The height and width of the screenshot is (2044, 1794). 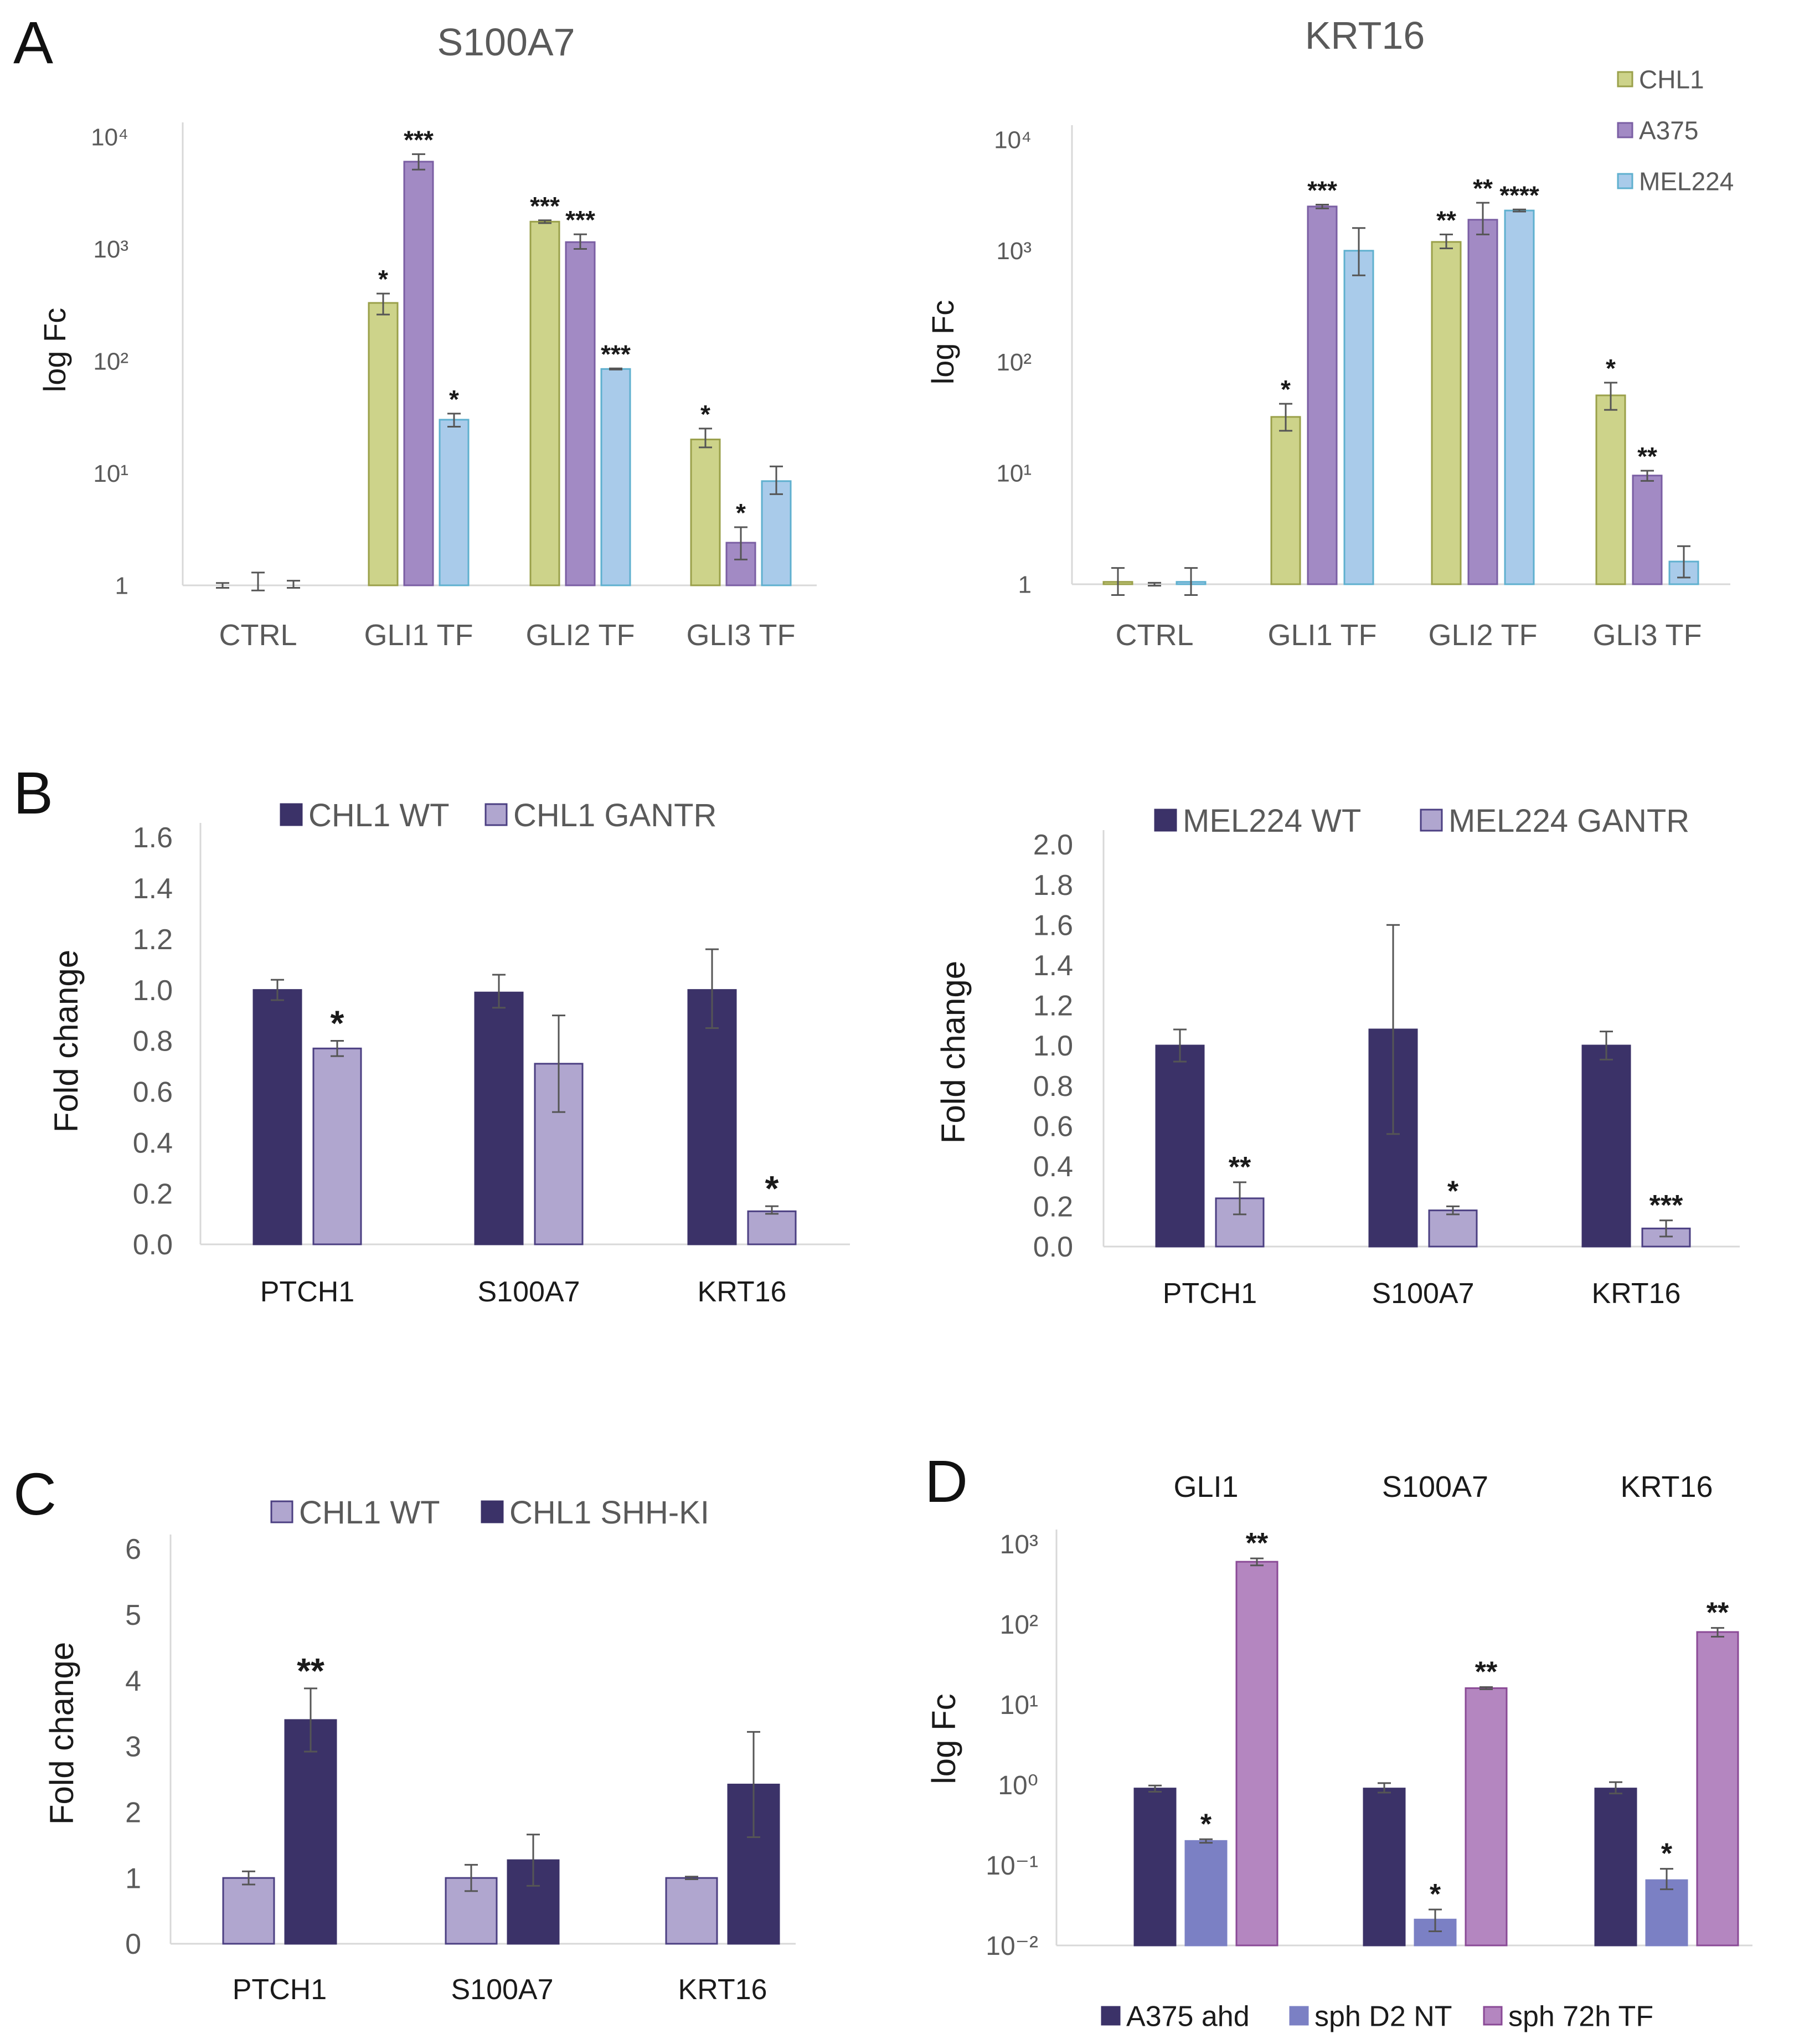 What do you see at coordinates (614, 815) in the screenshot?
I see `legend-label: CHL1 GANTR` at bounding box center [614, 815].